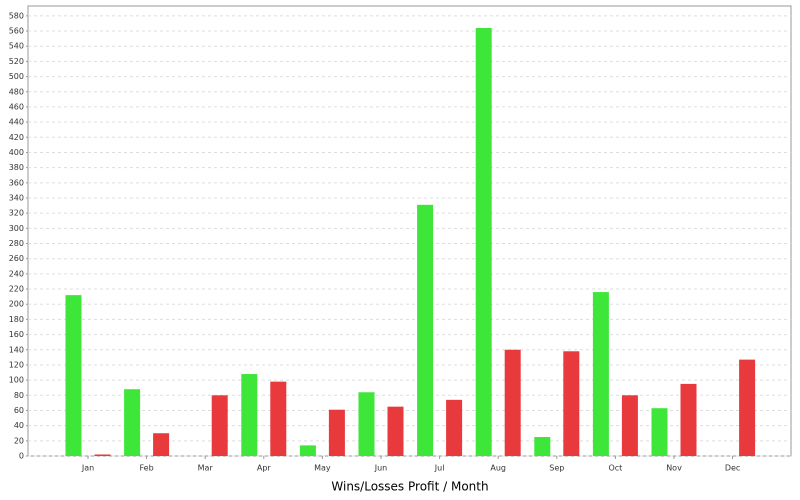 The height and width of the screenshot is (500, 800). I want to click on y-tick-label: 420, so click(16, 137).